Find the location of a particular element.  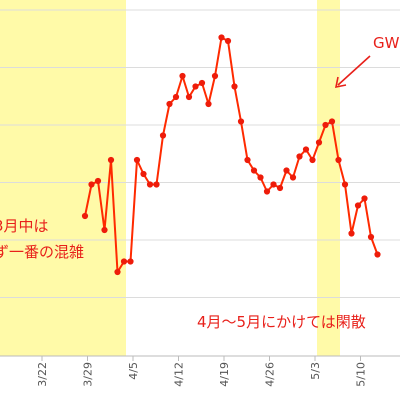

annotation-march-line2: ず一番の混雑 is located at coordinates (42, 252).